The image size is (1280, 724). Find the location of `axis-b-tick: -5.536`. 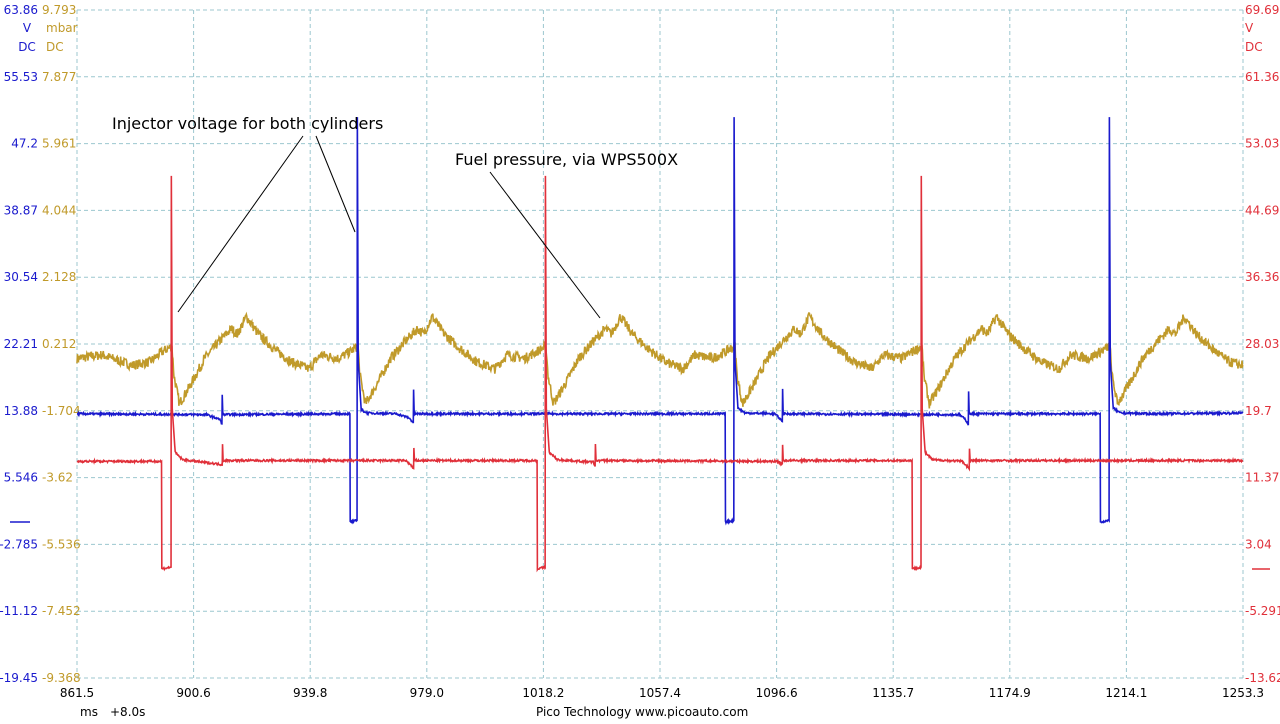

axis-b-tick: -5.536 is located at coordinates (61, 544).